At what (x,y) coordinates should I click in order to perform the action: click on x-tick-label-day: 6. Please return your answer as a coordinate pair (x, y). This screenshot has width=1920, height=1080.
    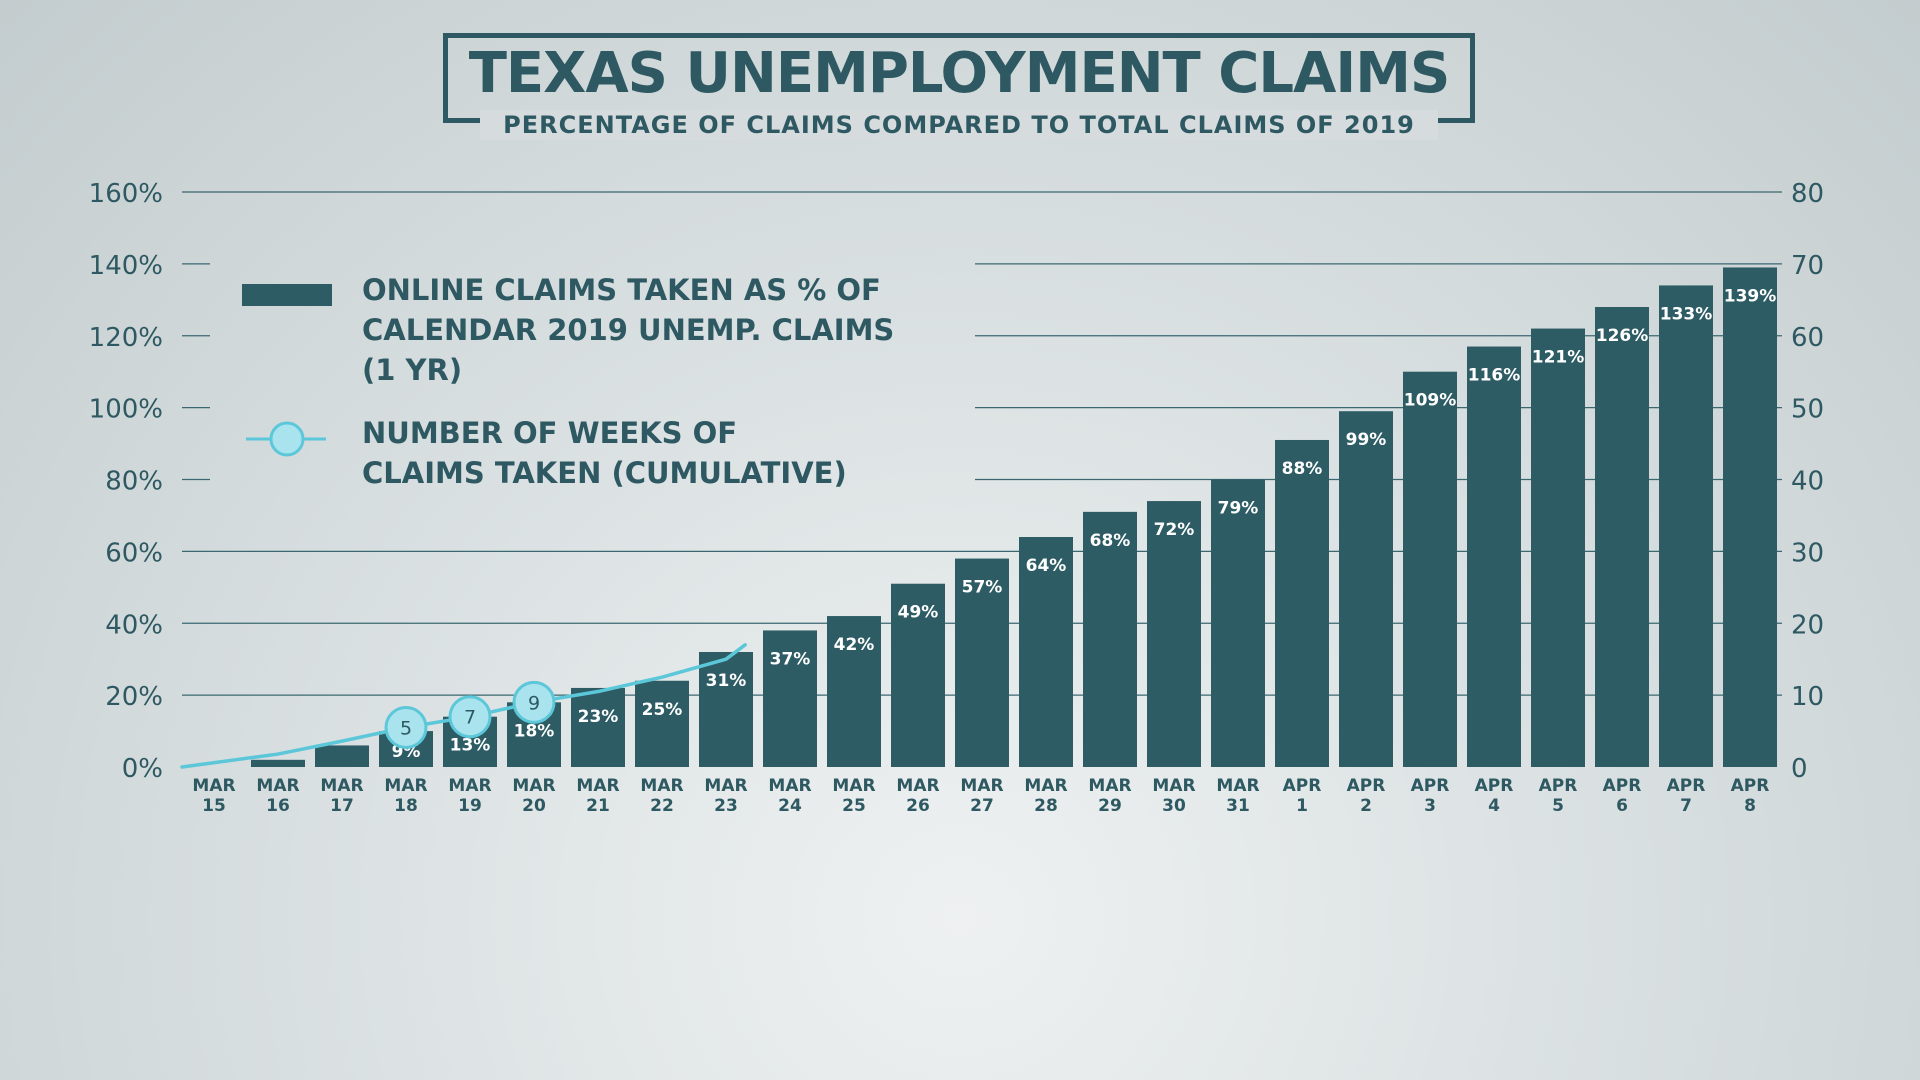
    Looking at the image, I should click on (1622, 806).